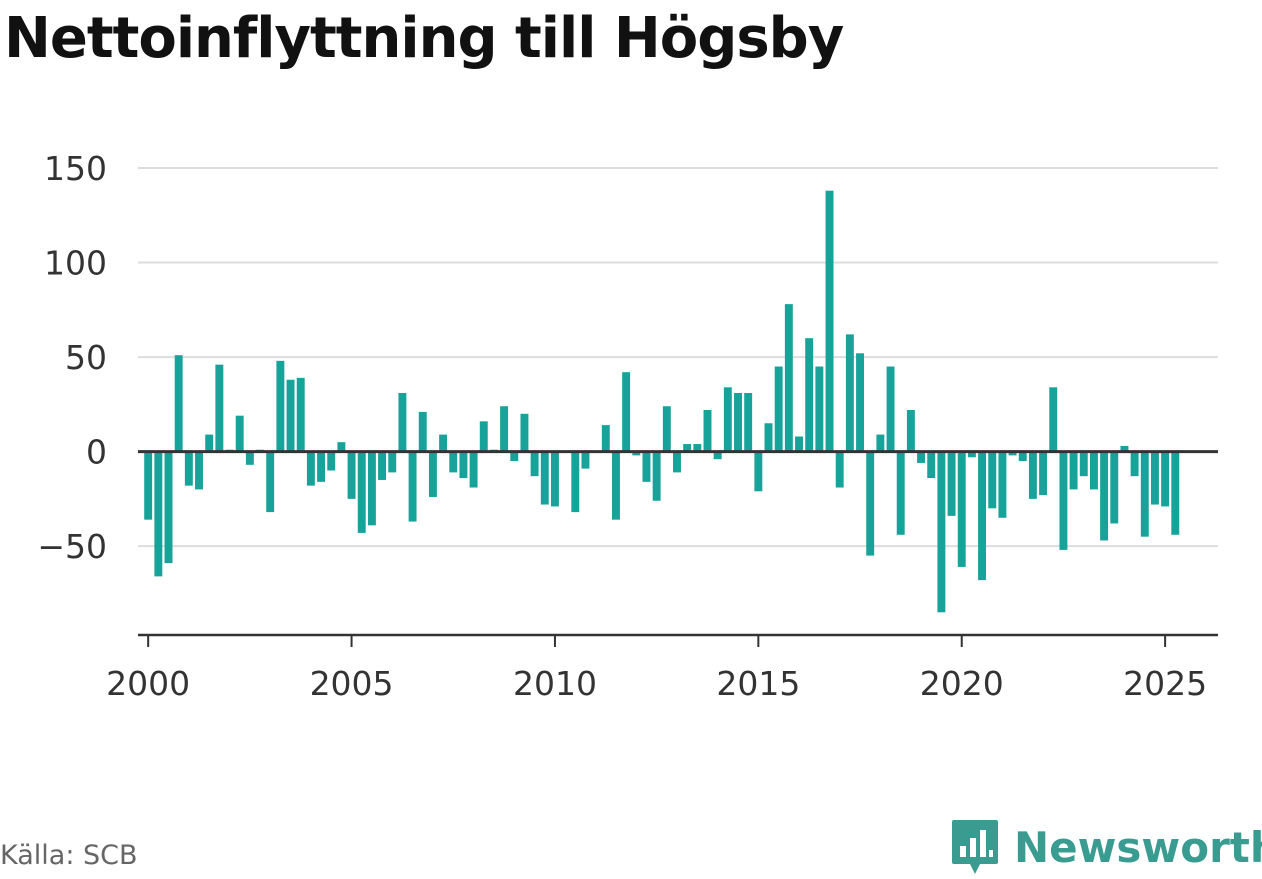  Describe the element at coordinates (96, 452) in the screenshot. I see `y-tick-label: 0` at that location.